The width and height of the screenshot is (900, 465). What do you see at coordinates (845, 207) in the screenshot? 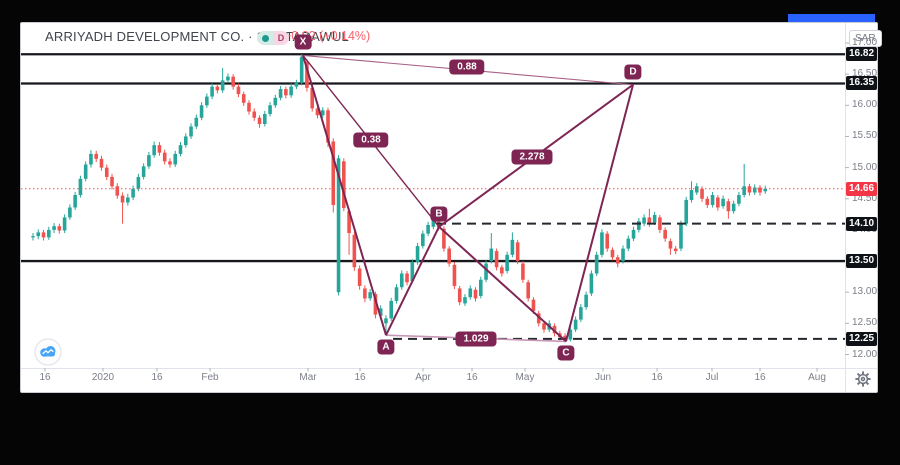
I see `price-axis-separator` at bounding box center [845, 207].